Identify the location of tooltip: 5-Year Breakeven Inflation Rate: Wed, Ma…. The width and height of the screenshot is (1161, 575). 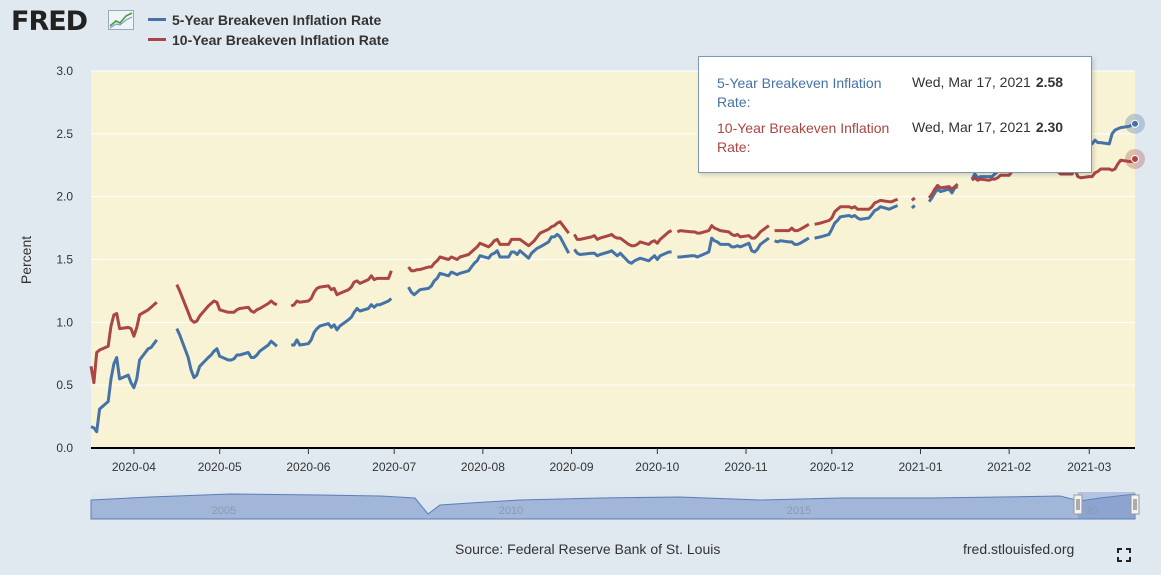
(895, 114).